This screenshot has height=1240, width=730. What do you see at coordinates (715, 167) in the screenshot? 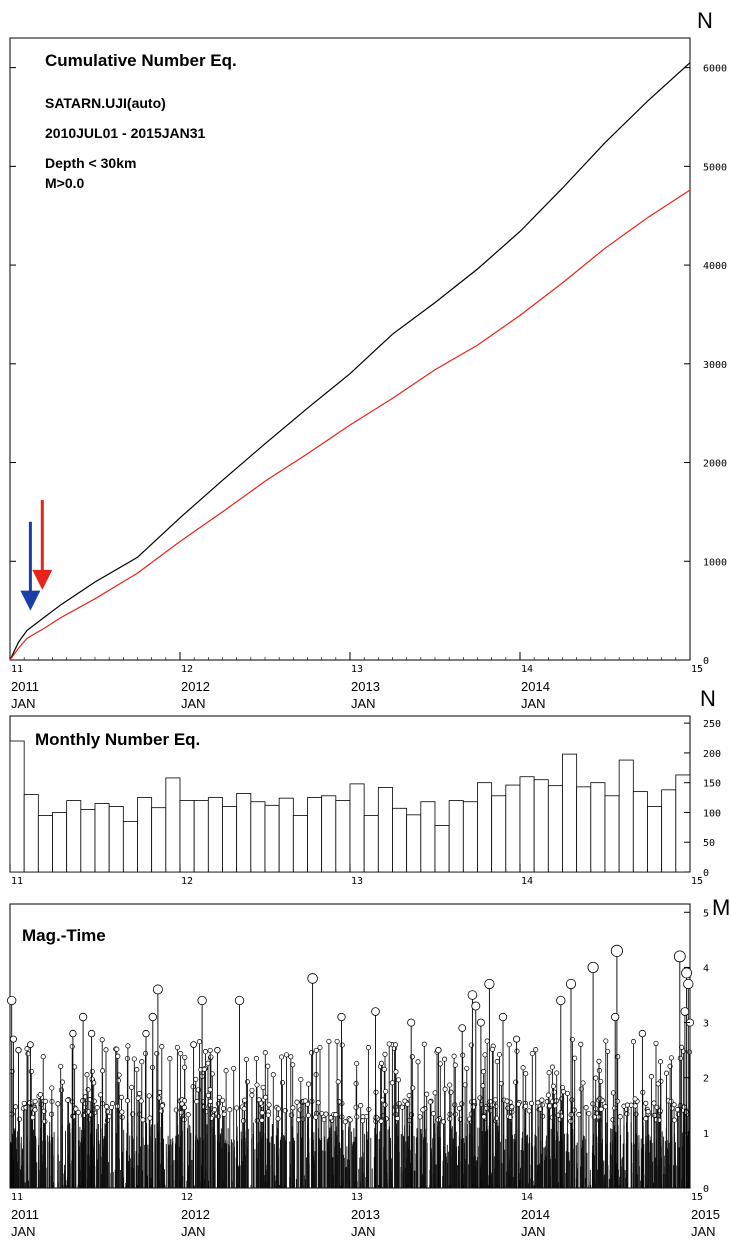
I see `y-tick-label: 5000` at bounding box center [715, 167].